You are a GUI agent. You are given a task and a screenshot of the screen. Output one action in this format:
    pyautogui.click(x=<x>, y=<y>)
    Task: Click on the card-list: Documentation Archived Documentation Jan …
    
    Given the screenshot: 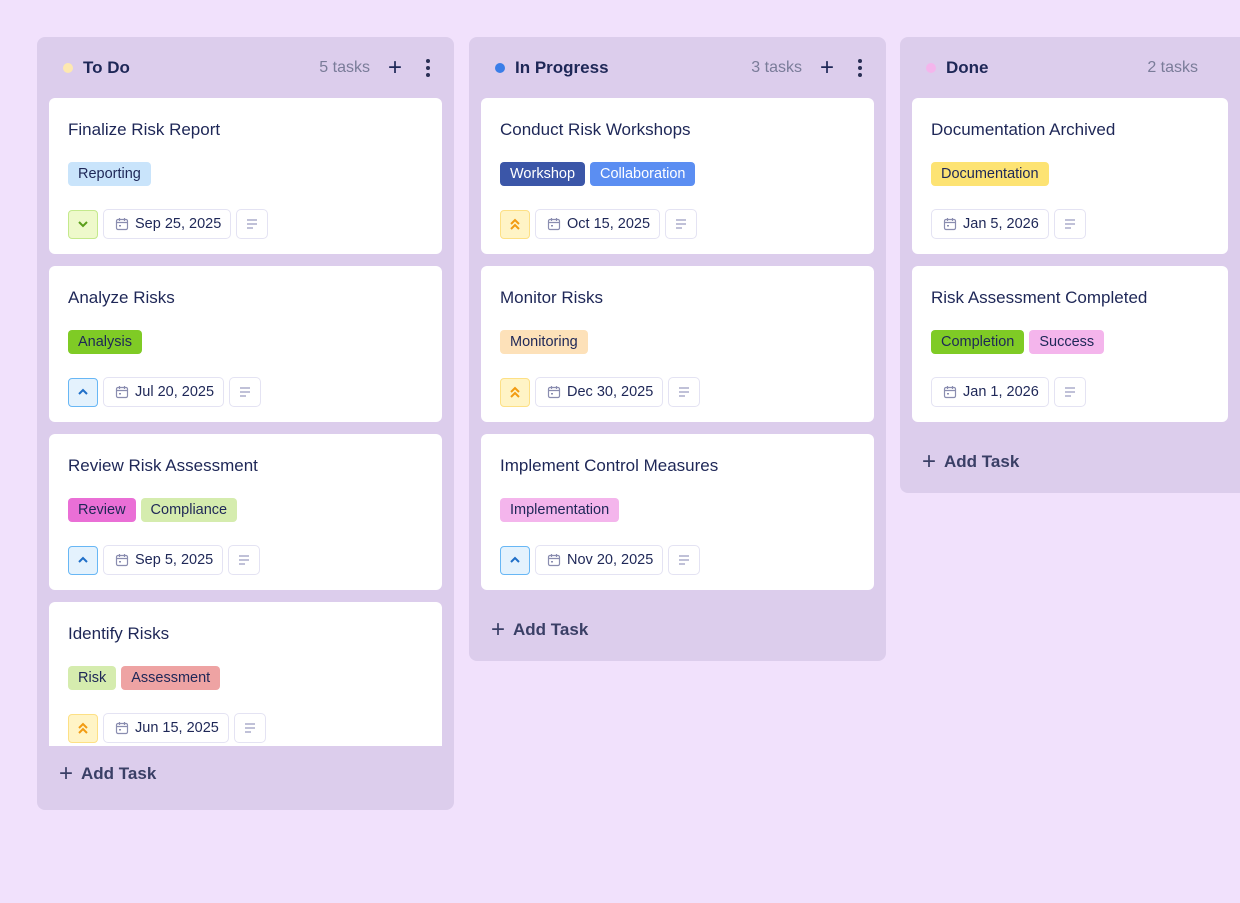 What is the action you would take?
    pyautogui.click(x=1070, y=266)
    